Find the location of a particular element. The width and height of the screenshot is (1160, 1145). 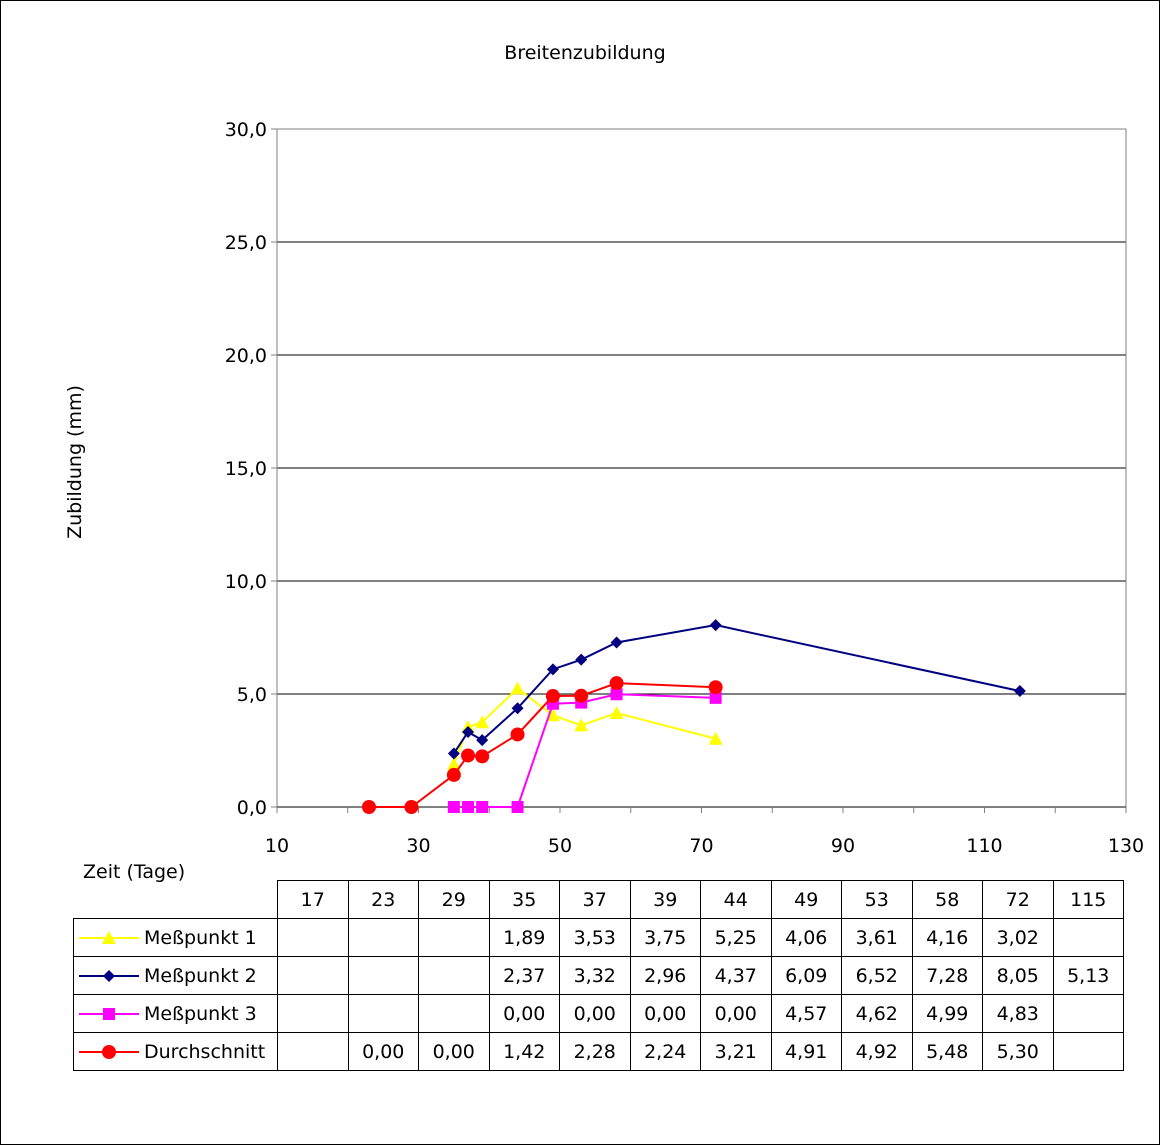

series-triangle is located at coordinates (584, 726).